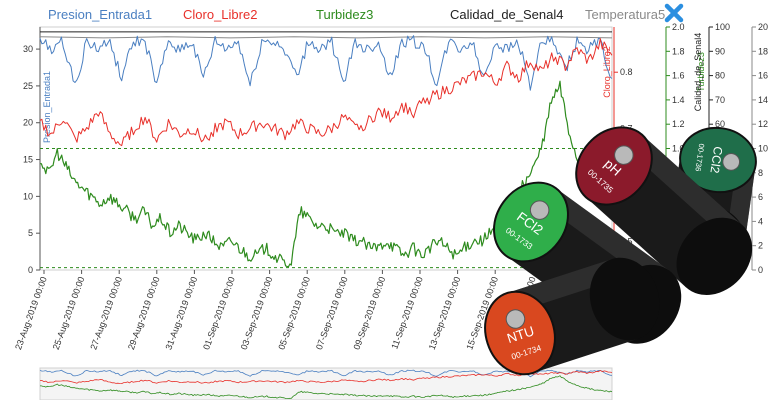 The width and height of the screenshot is (770, 400). I want to click on right-axis-tick-label: 14, so click(763, 100).